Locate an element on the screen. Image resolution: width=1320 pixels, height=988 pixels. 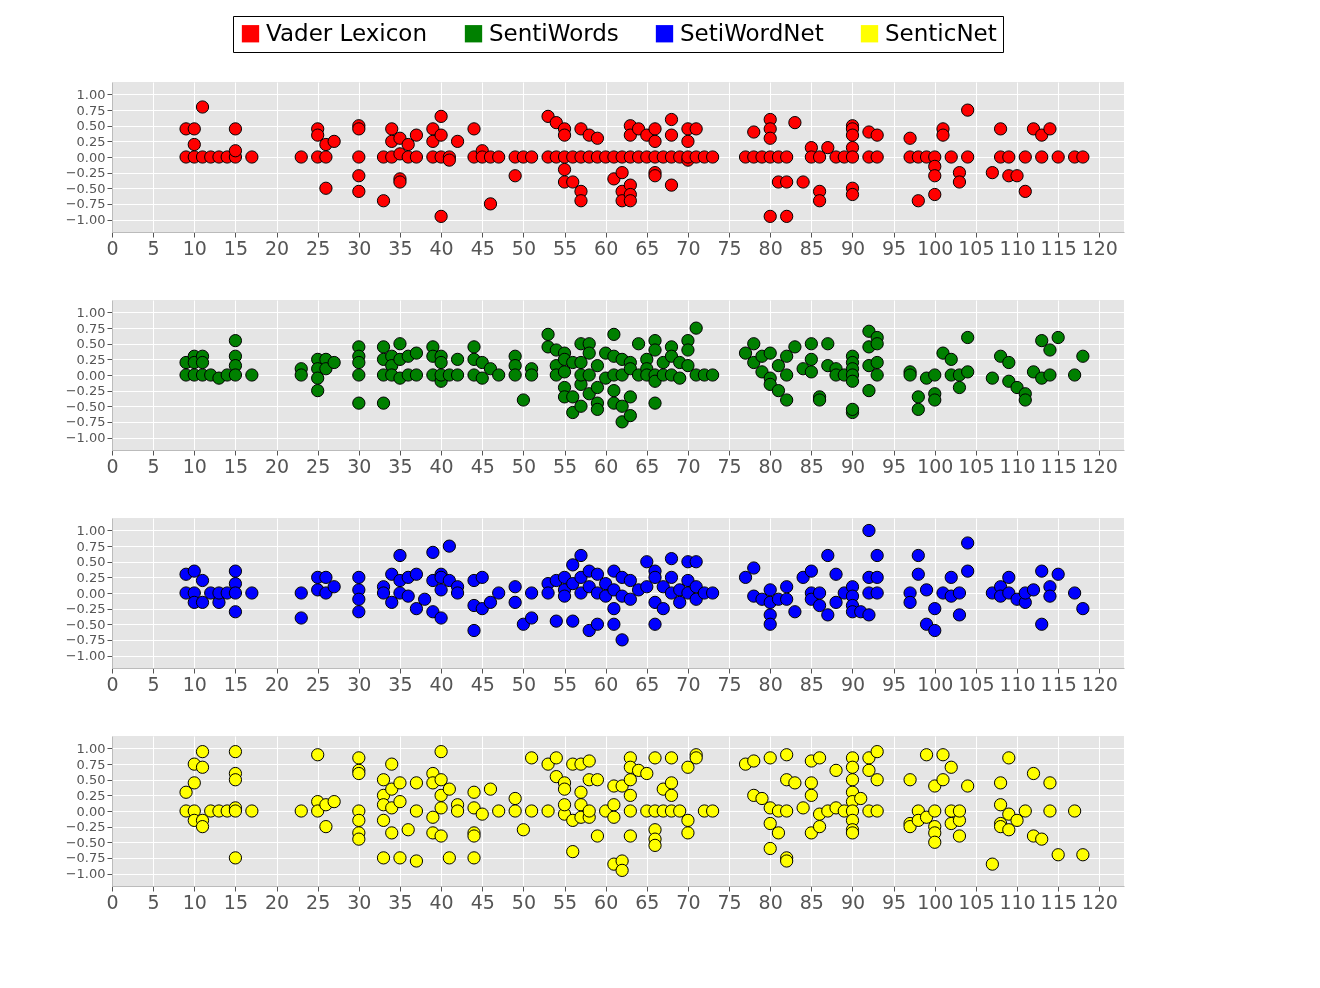
x-tick-label: 80 is located at coordinates (770, 683).